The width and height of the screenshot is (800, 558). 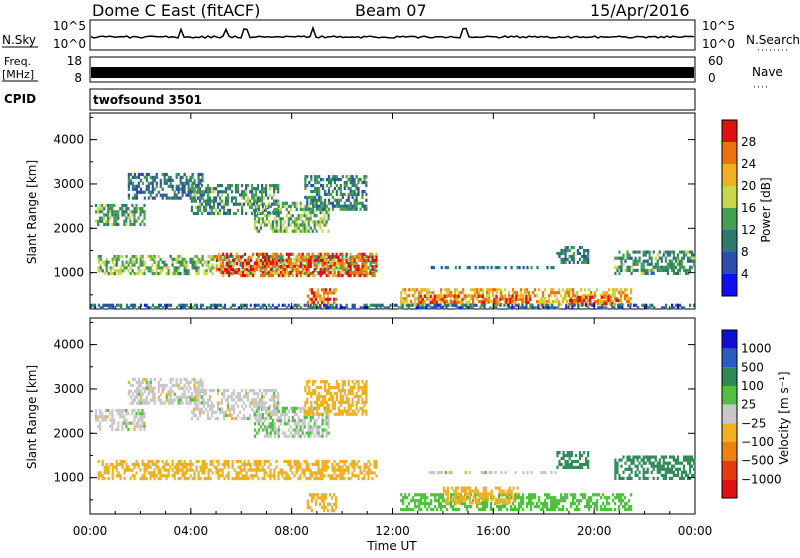 What do you see at coordinates (640, 10) in the screenshot?
I see `date-label: 15/Apr/2016` at bounding box center [640, 10].